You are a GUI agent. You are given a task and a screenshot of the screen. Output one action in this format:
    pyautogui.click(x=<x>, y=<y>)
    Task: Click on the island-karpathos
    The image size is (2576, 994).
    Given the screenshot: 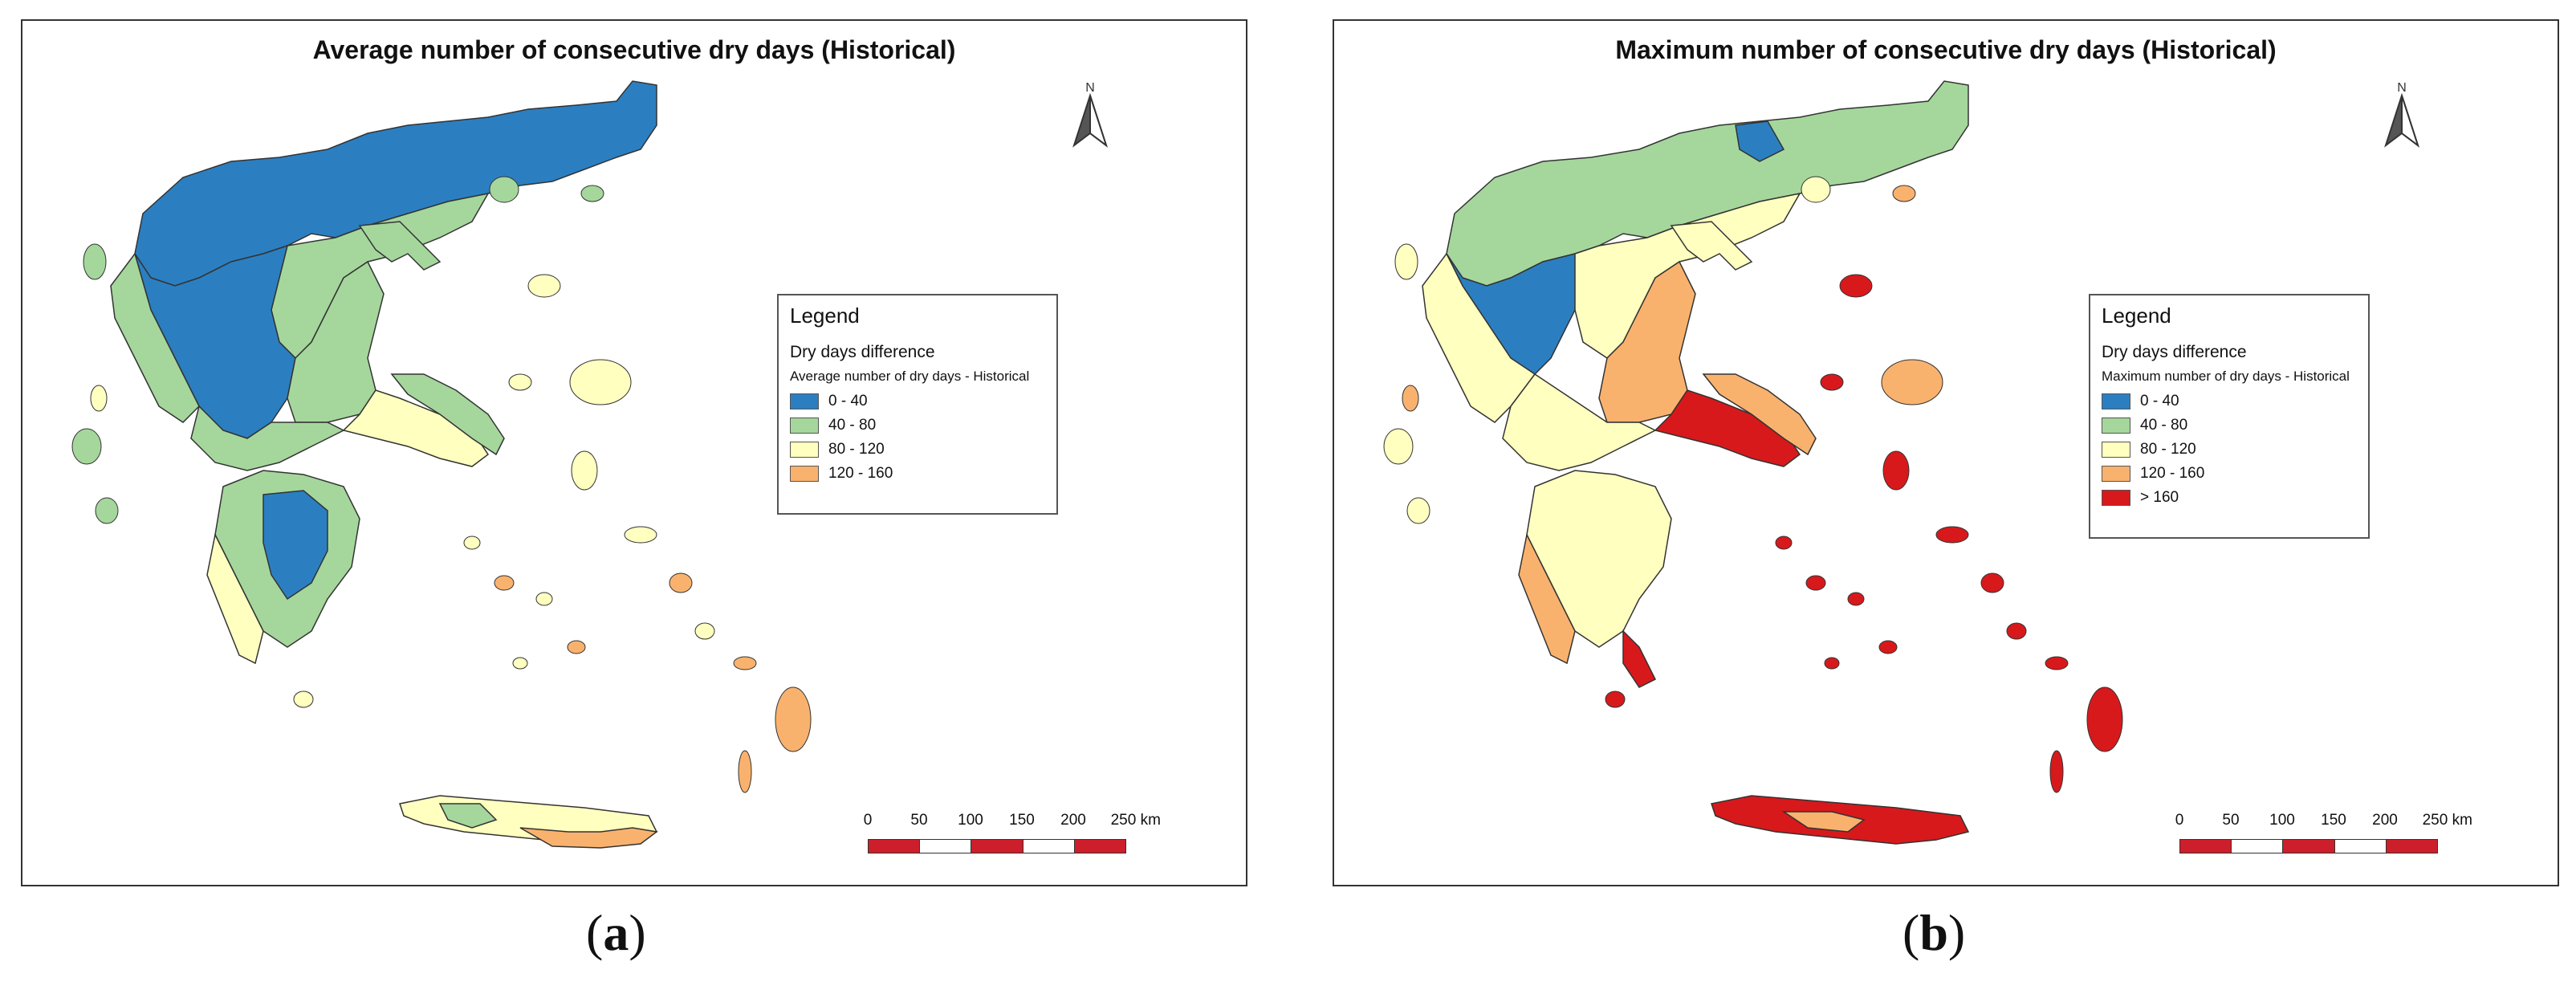 What is the action you would take?
    pyautogui.click(x=745, y=771)
    